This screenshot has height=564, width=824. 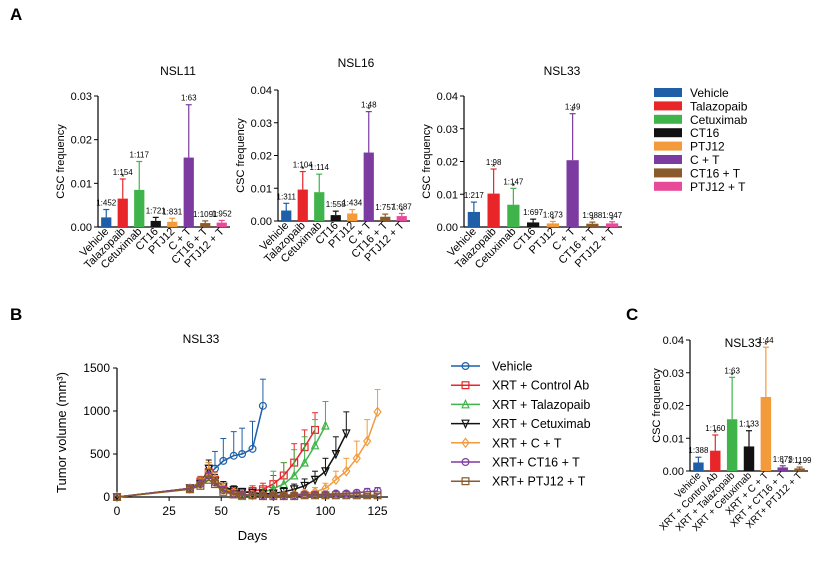 I want to click on data-label: 1:988, so click(x=592, y=215).